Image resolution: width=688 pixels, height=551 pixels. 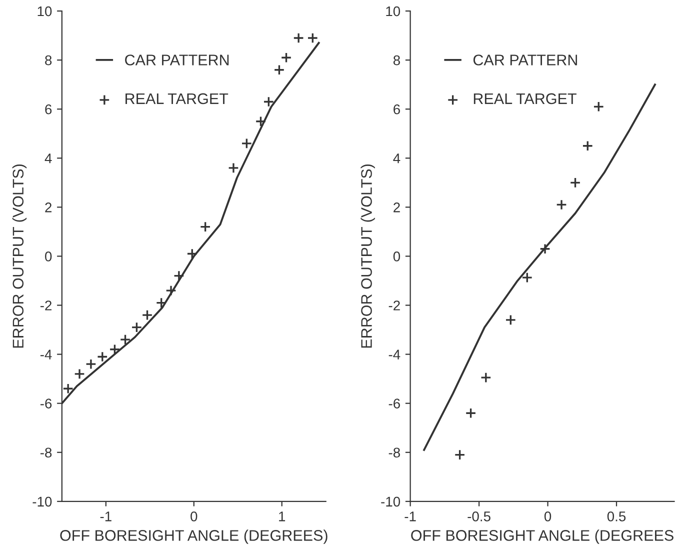 What do you see at coordinates (616, 517) in the screenshot?
I see `x-tick-label: 0.5` at bounding box center [616, 517].